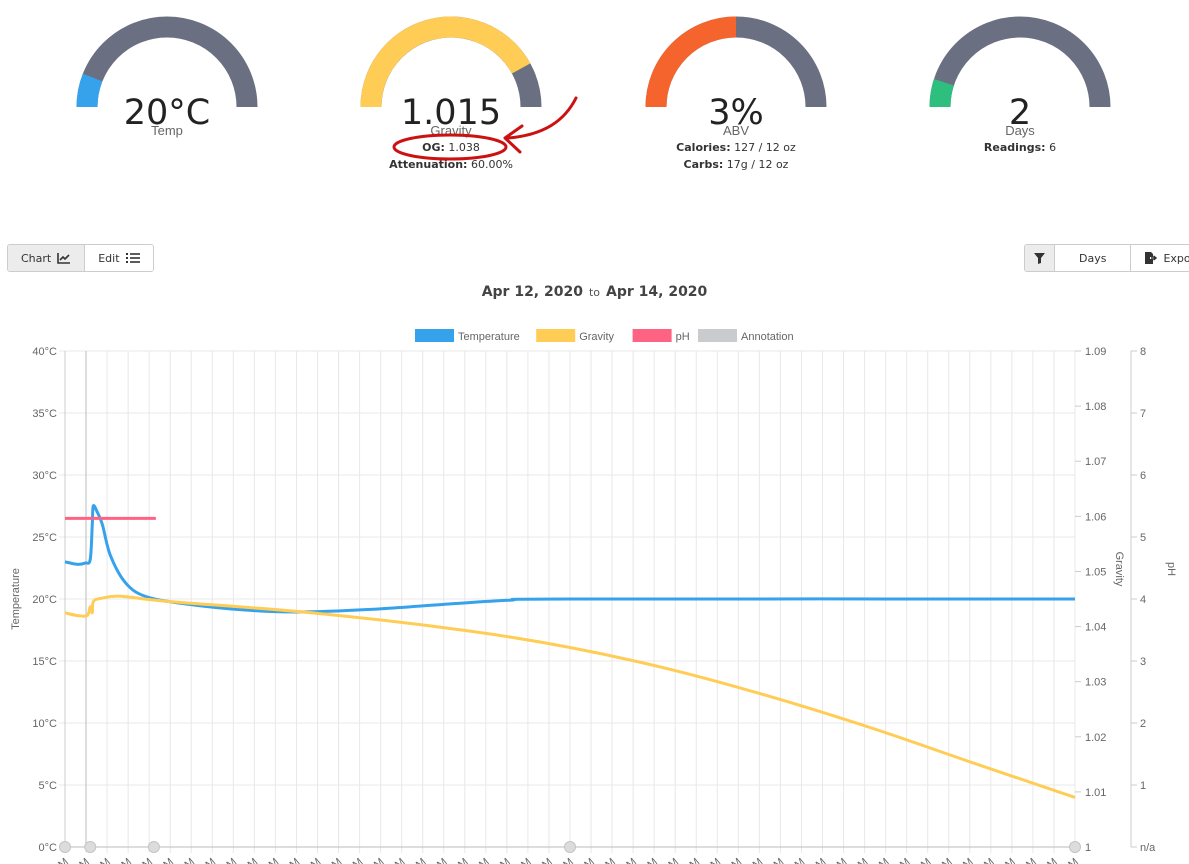 The height and width of the screenshot is (864, 1189). What do you see at coordinates (119, 258) in the screenshot?
I see `edit-tab: Edit` at bounding box center [119, 258].